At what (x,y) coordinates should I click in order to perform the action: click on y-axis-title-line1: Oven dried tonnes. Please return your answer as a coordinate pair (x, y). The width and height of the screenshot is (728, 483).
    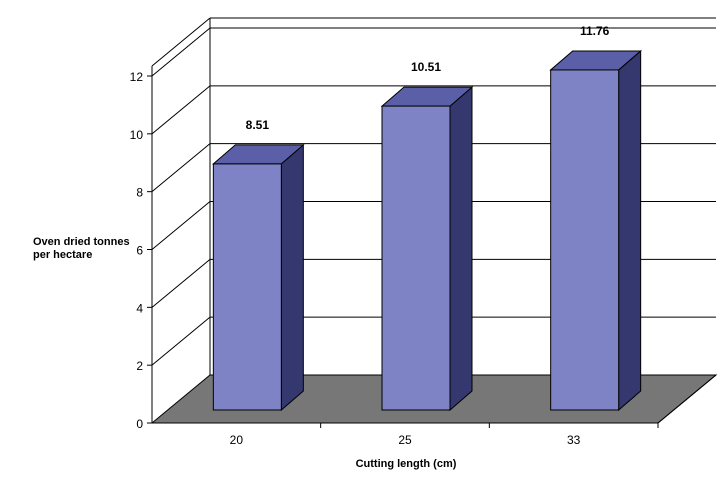
    Looking at the image, I should click on (81, 242).